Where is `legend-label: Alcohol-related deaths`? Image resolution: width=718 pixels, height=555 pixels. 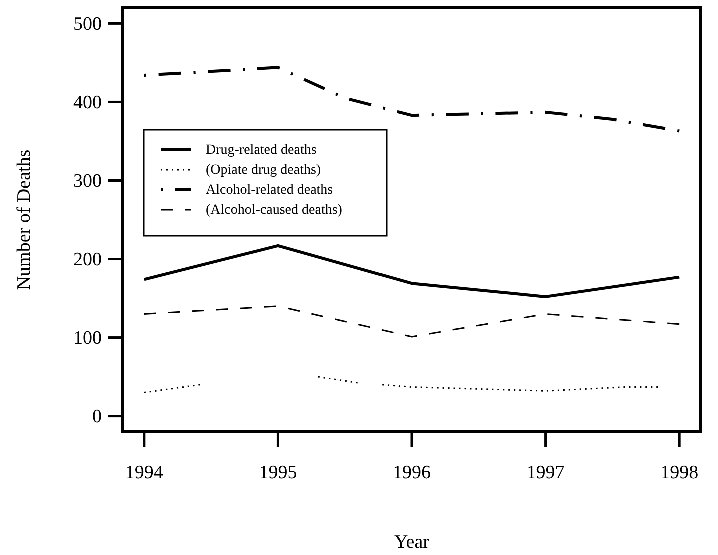
legend-label: Alcohol-related deaths is located at coordinates (270, 190).